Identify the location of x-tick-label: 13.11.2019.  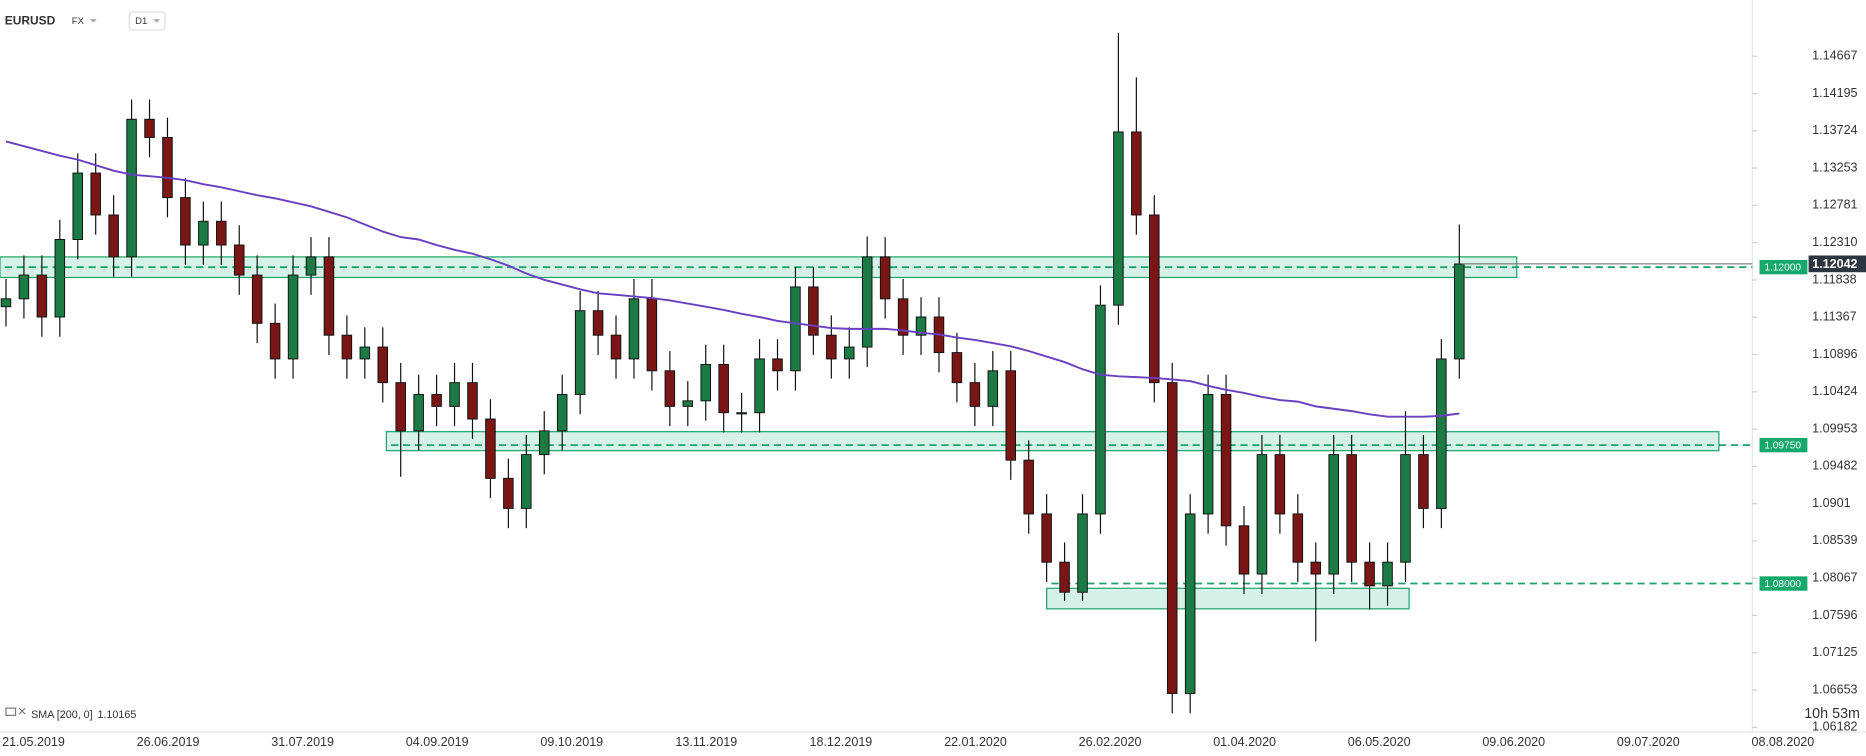
(706, 742).